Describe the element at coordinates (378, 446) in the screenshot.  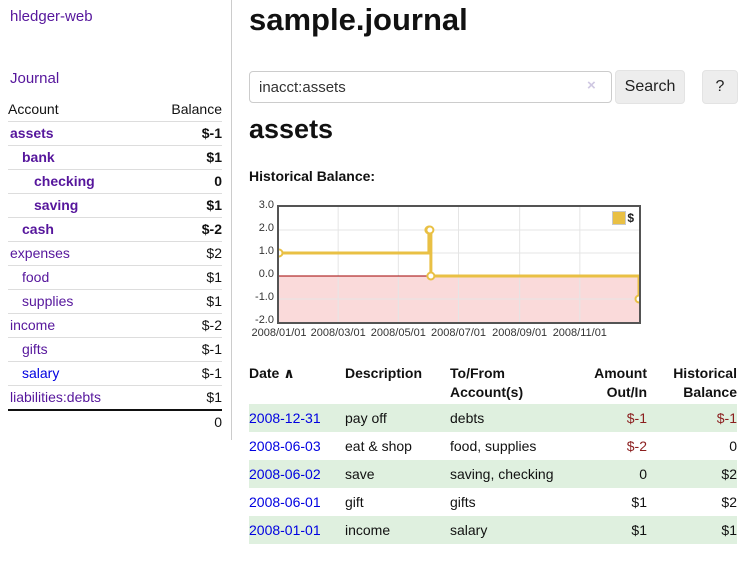
I see `register-description-cell: eat & shop` at that location.